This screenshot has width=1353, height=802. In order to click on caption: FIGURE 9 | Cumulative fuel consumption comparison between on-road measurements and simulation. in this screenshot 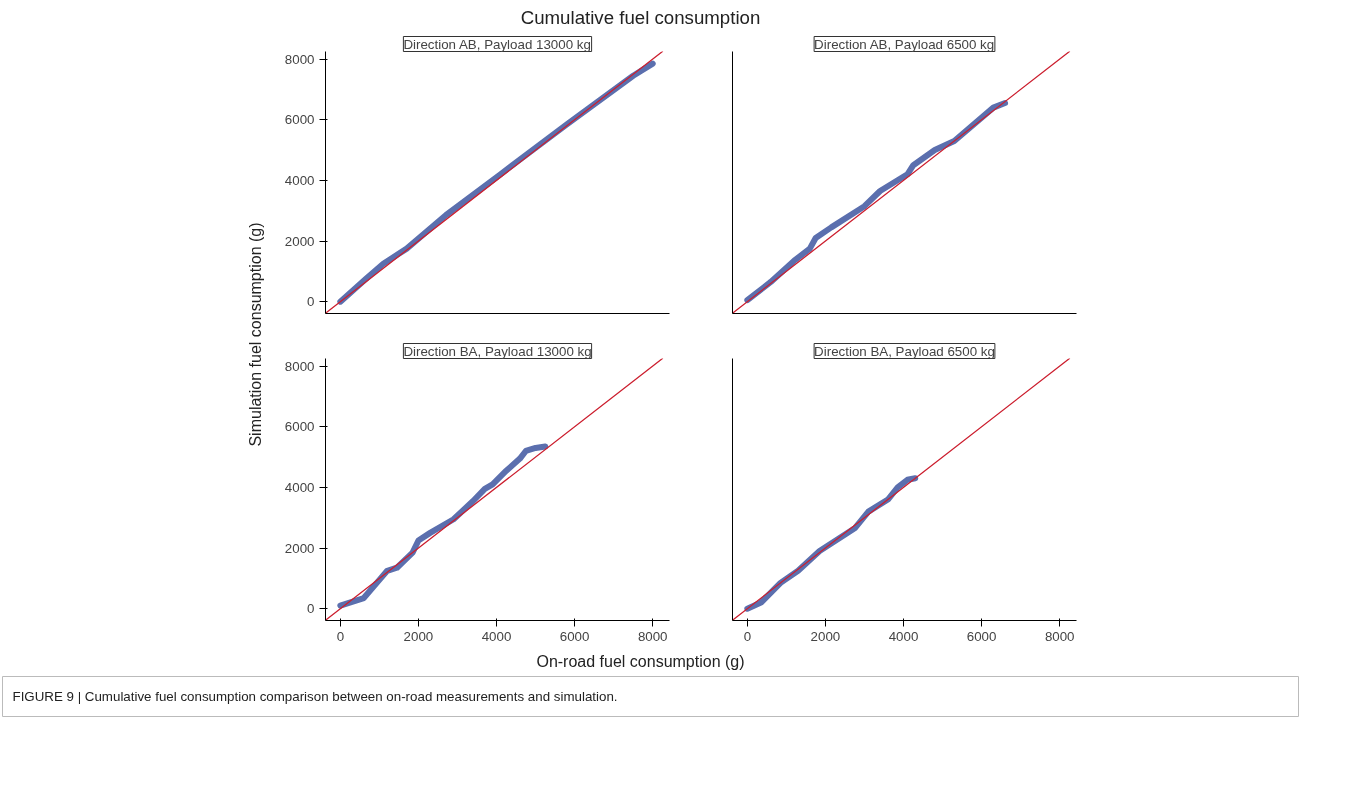, I will do `click(315, 696)`.